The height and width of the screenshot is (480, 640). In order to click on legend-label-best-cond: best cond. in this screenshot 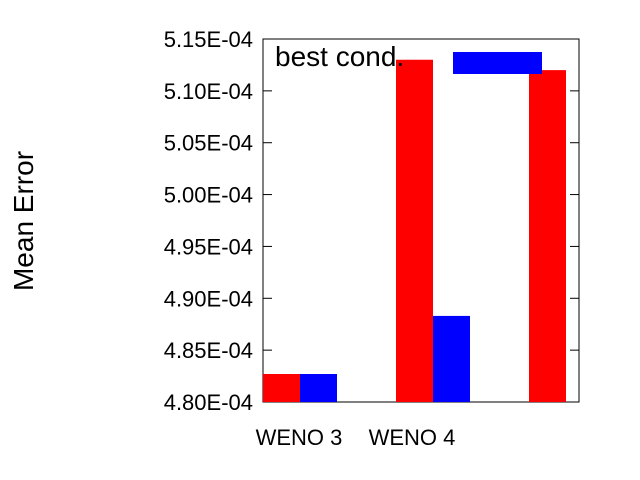, I will do `click(339, 56)`.